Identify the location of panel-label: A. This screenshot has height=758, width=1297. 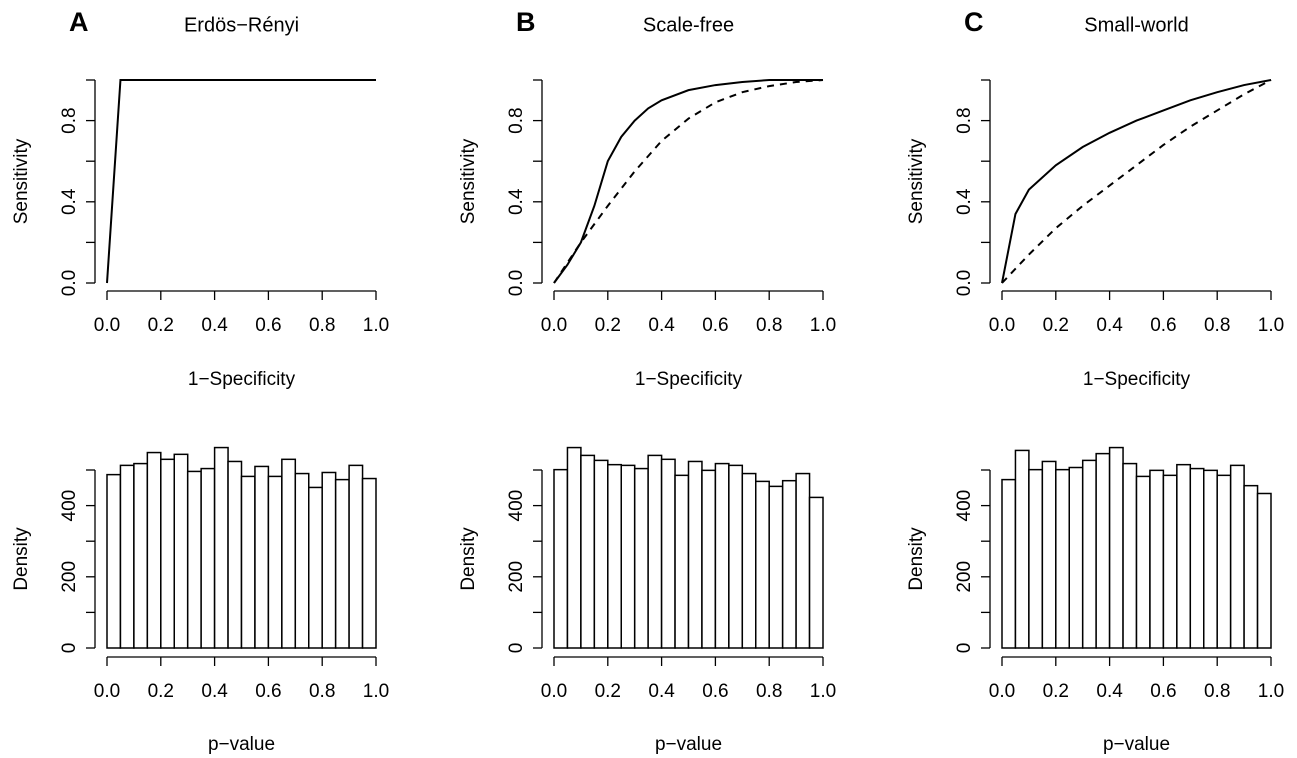
(79, 22).